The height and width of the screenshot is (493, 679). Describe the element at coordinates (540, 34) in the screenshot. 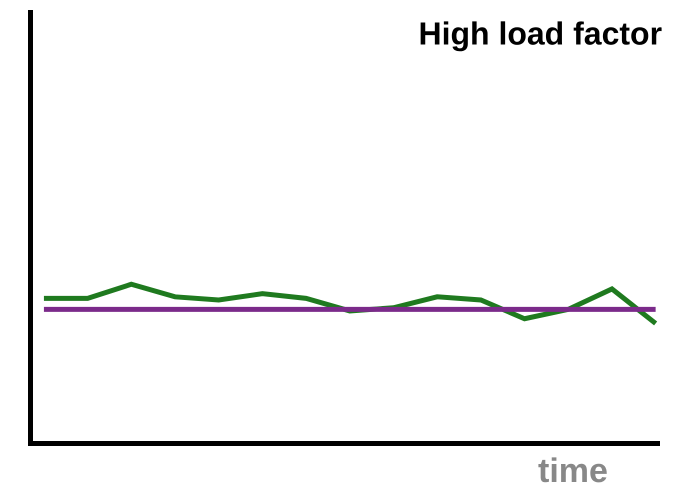

I see `chart-title: High load factor` at that location.